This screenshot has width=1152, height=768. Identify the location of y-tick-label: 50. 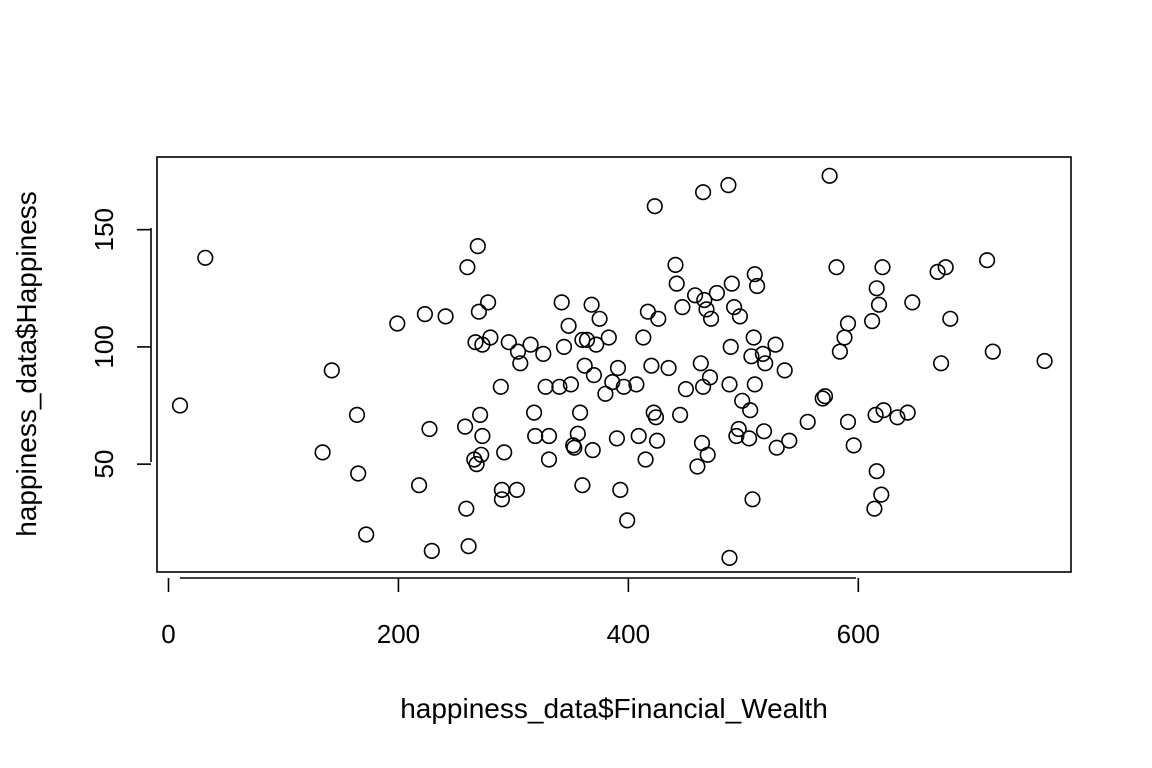
(104, 464).